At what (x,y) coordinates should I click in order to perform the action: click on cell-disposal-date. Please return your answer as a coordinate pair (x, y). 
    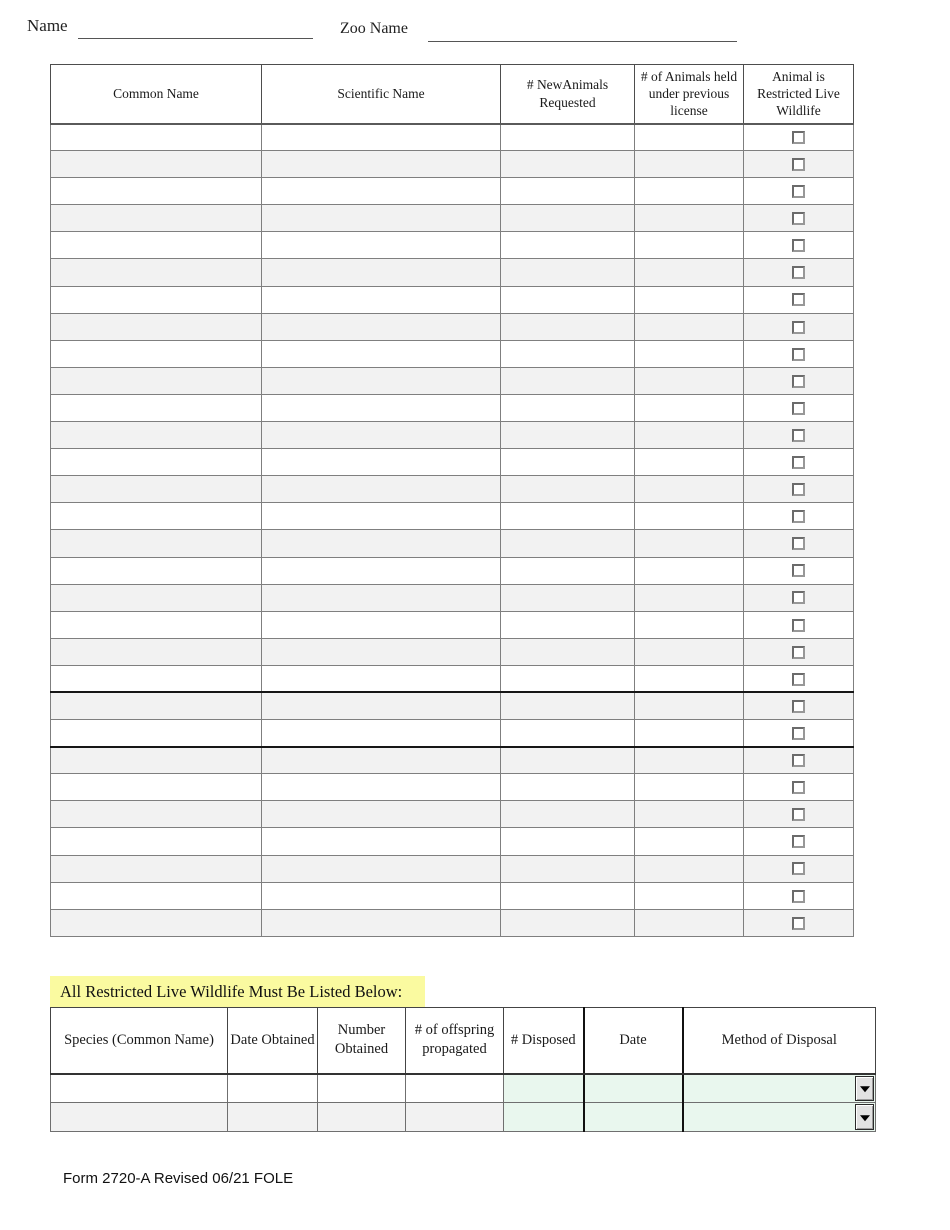
    Looking at the image, I should click on (632, 1117).